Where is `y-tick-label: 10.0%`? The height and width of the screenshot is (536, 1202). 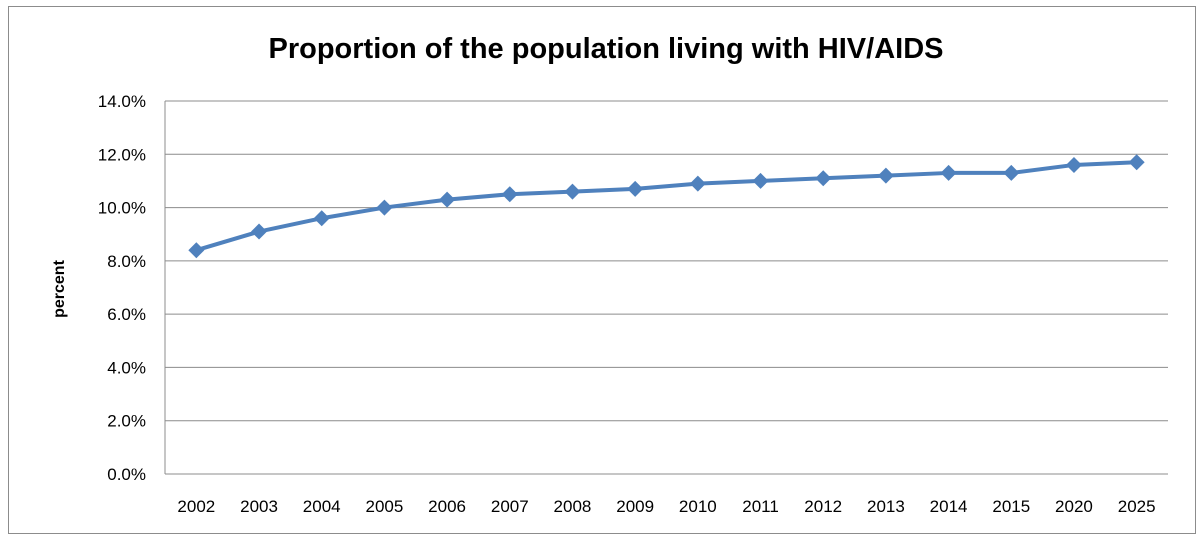
y-tick-label: 10.0% is located at coordinates (122, 208).